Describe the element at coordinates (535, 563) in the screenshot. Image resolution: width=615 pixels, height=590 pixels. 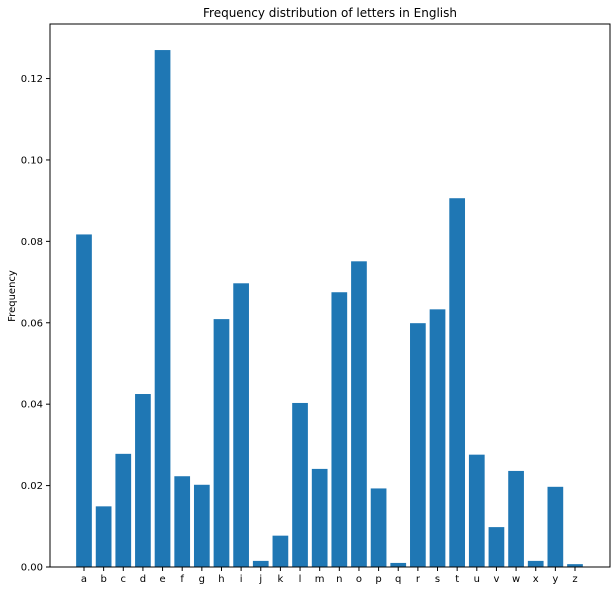
I see `bar-x` at that location.